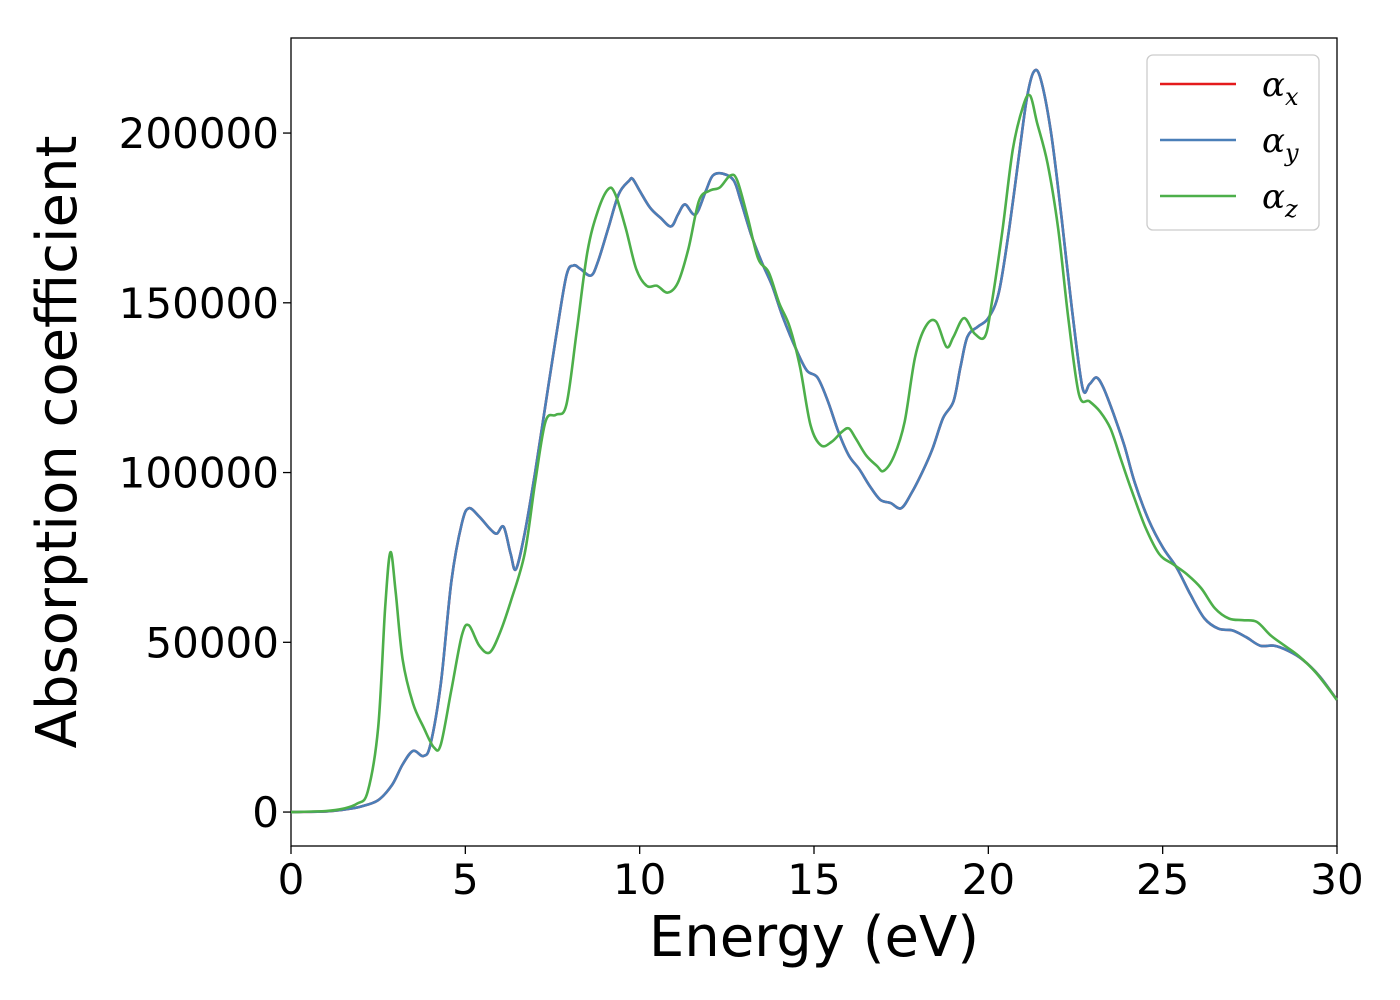 The image size is (1400, 1000). What do you see at coordinates (212, 642) in the screenshot?
I see `y-tick-label: 50000` at bounding box center [212, 642].